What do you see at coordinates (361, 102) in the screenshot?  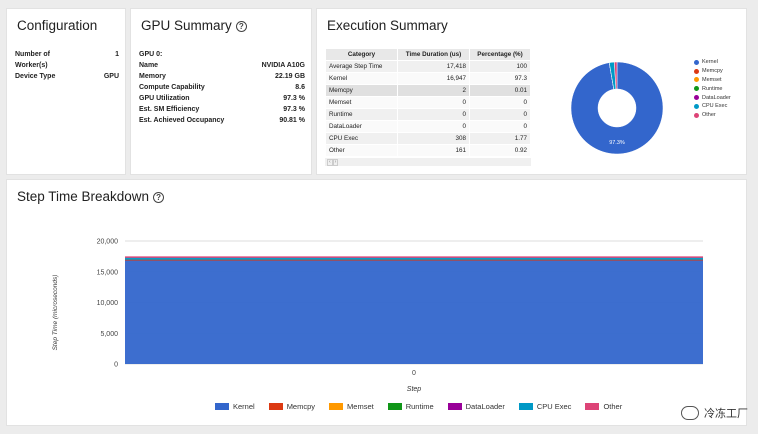 I see `table-cell: Memset` at bounding box center [361, 102].